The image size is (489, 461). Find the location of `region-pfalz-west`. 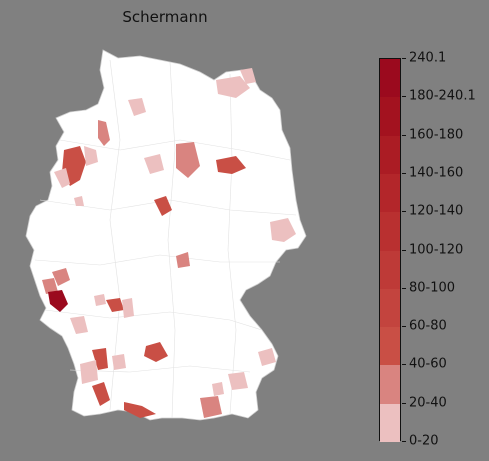

region-pfalz-west is located at coordinates (79, 325).